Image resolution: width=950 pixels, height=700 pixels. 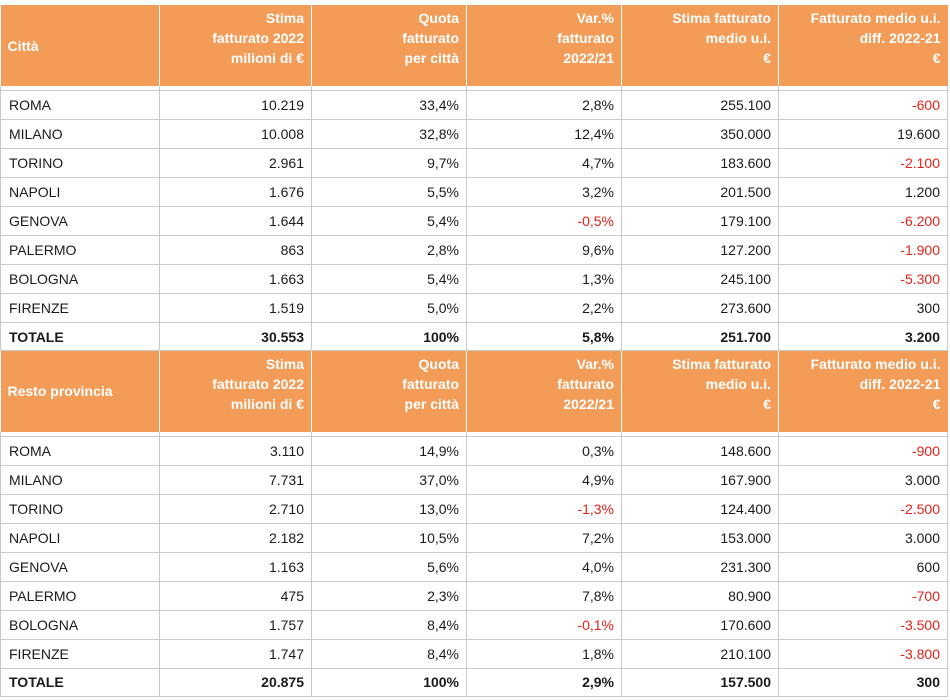 I want to click on table-row: FIRENZE 1.747 8,4% 1,8% 210.100 -3.800, so click(x=474, y=653).